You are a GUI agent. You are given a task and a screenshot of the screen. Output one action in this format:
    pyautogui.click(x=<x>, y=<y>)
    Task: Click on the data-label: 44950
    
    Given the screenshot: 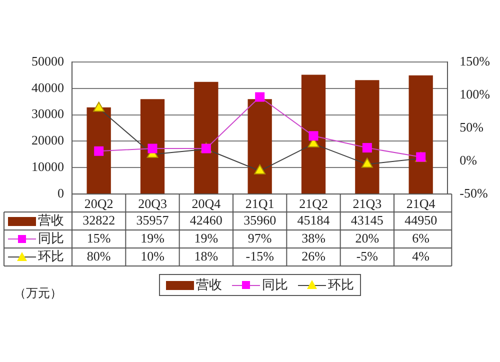 What is the action you would take?
    pyautogui.click(x=421, y=220)
    